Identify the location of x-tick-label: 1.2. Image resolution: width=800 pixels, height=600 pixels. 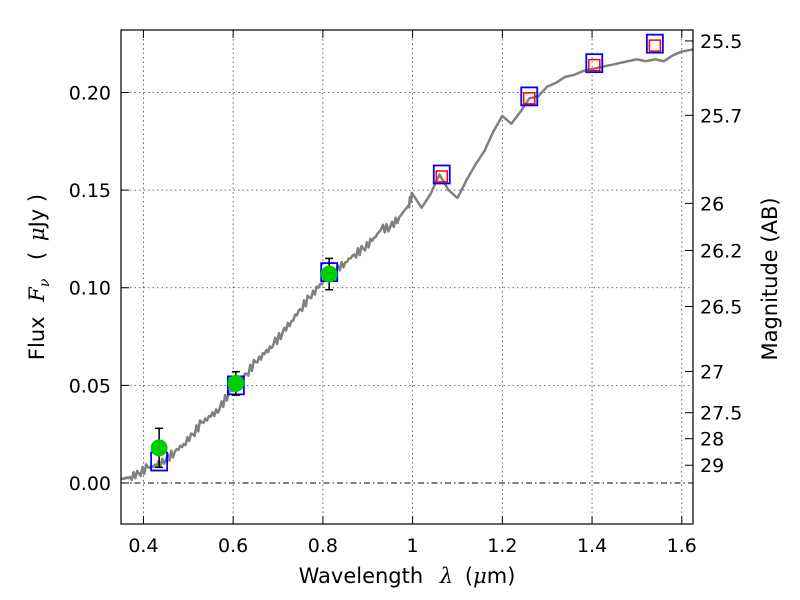
(502, 546).